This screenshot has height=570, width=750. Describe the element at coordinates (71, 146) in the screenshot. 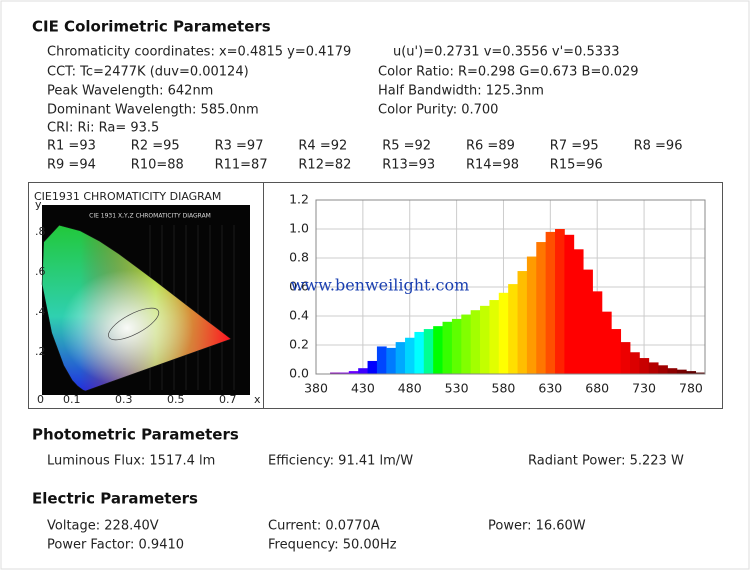

I see `ri-value: R1 =93` at that location.